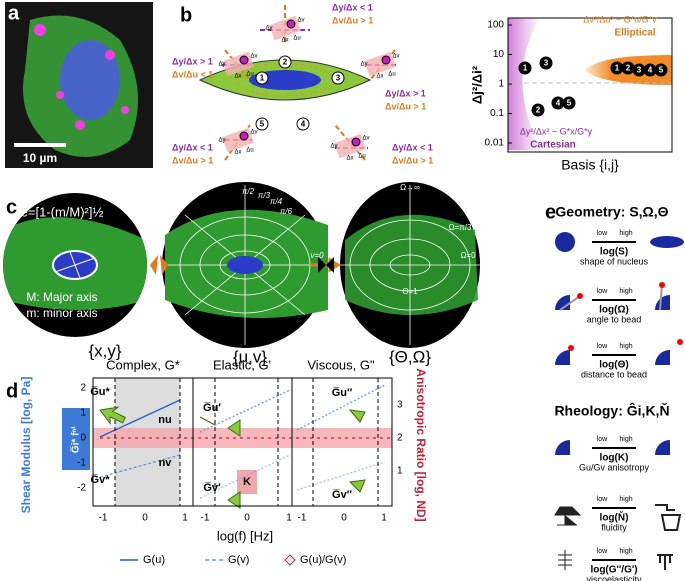 The width and height of the screenshot is (685, 581). I want to click on y-axis-label: Δj²/Δi², so click(476, 84).